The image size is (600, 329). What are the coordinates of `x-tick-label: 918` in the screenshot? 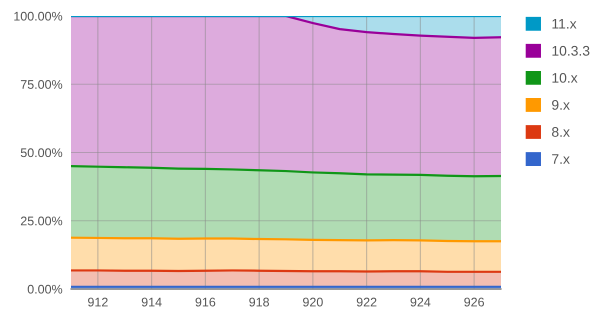 It's located at (259, 302).